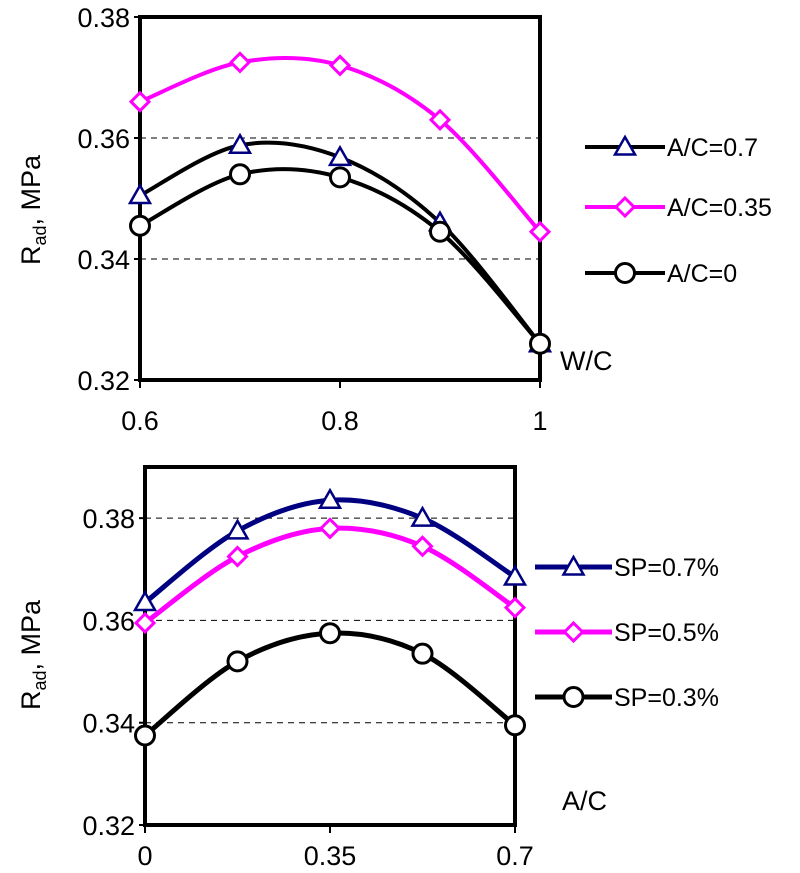 The height and width of the screenshot is (873, 800). Describe the element at coordinates (666, 698) in the screenshot. I see `legend-label: SP=0.3%` at that location.